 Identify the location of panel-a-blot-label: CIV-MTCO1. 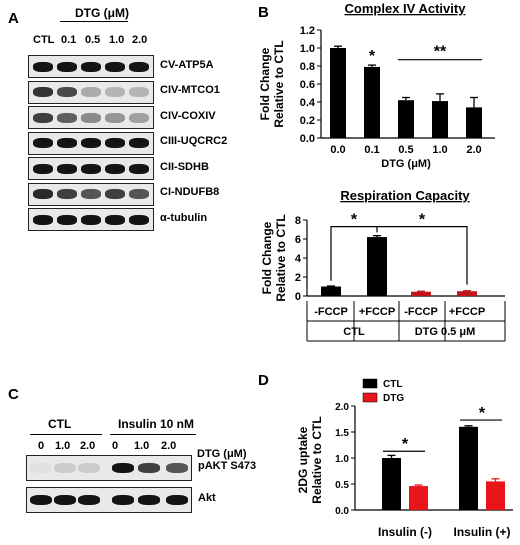
(190, 90).